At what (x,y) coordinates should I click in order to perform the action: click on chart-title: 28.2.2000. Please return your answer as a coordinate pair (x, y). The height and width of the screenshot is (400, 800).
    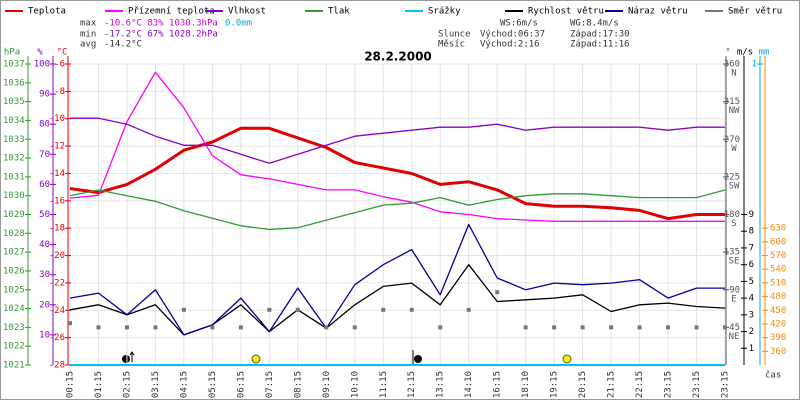
    Looking at the image, I should click on (398, 57).